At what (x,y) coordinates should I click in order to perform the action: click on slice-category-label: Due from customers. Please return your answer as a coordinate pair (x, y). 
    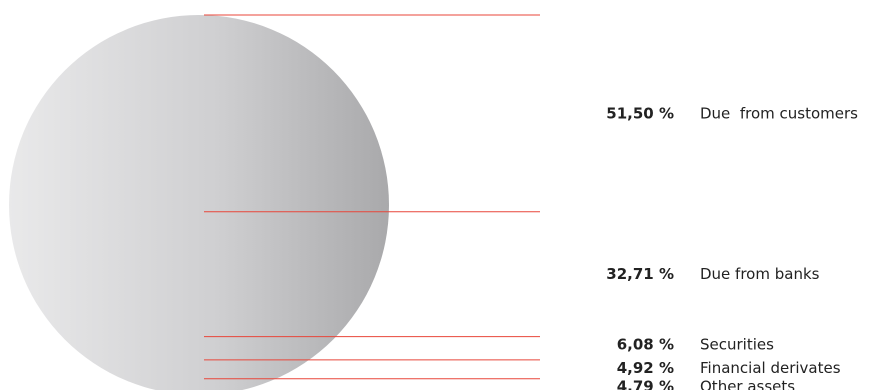
    Looking at the image, I should click on (779, 113).